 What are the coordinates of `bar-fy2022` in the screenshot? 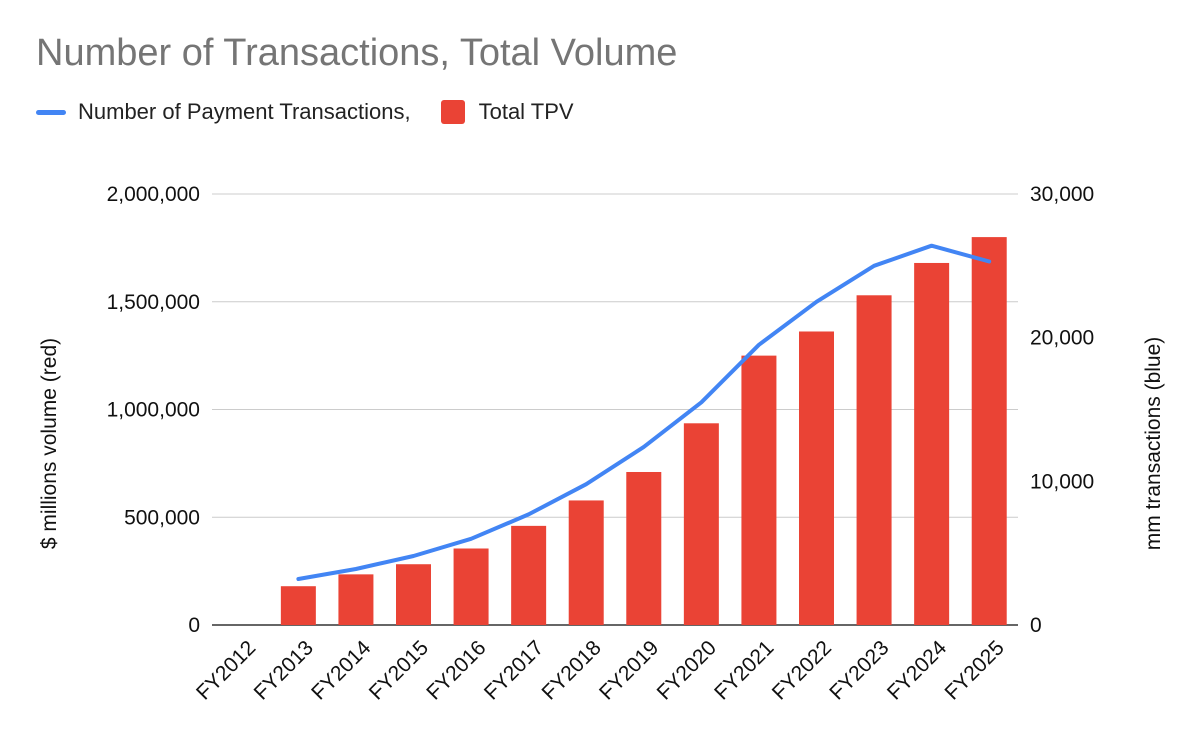 It's located at (816, 478).